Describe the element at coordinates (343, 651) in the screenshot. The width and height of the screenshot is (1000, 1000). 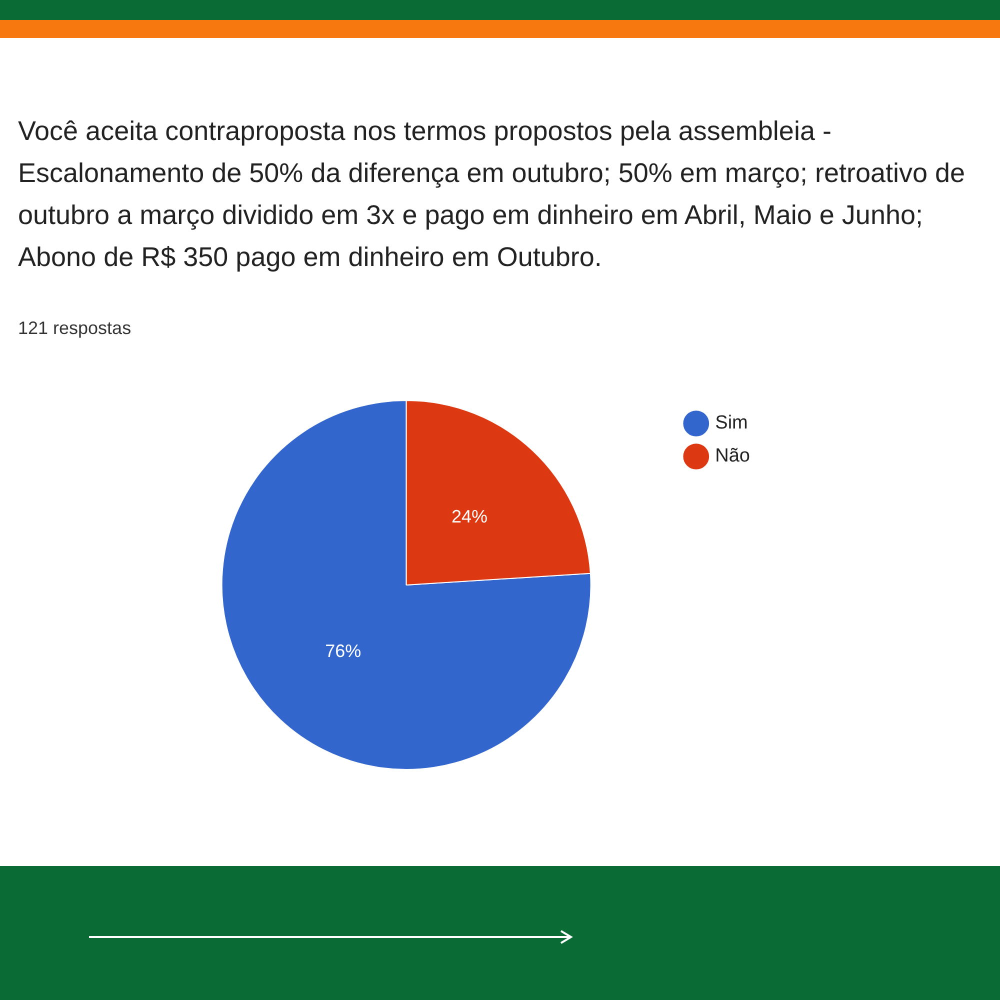
I see `data-label: 76%` at that location.